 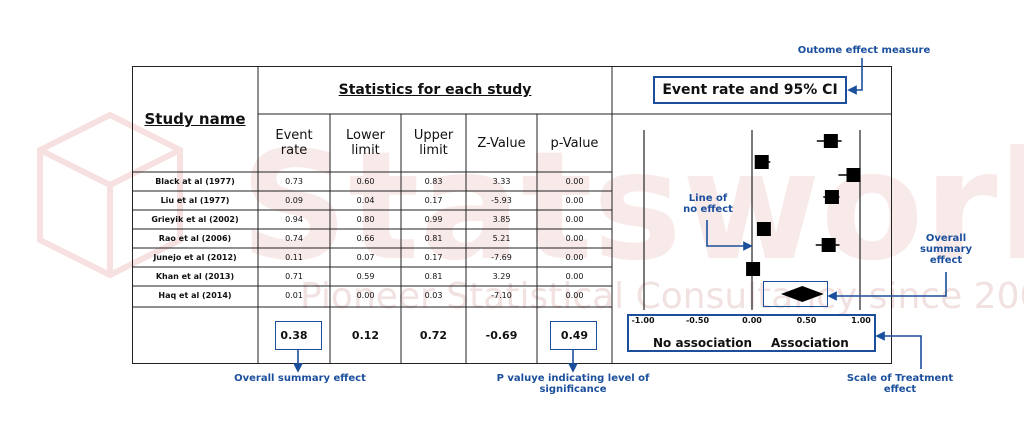 I want to click on x-tick-label: 0.50, so click(x=806, y=320).